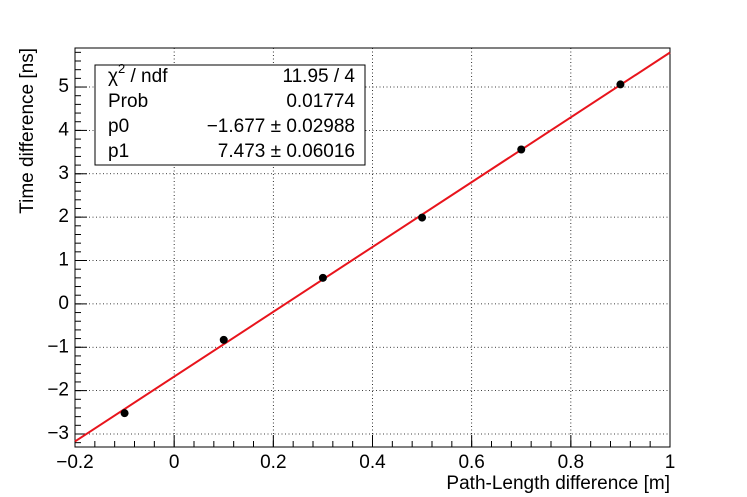 This screenshot has height=497, width=747. Describe the element at coordinates (320, 101) in the screenshot. I see `stats-value: 0.01774` at that location.